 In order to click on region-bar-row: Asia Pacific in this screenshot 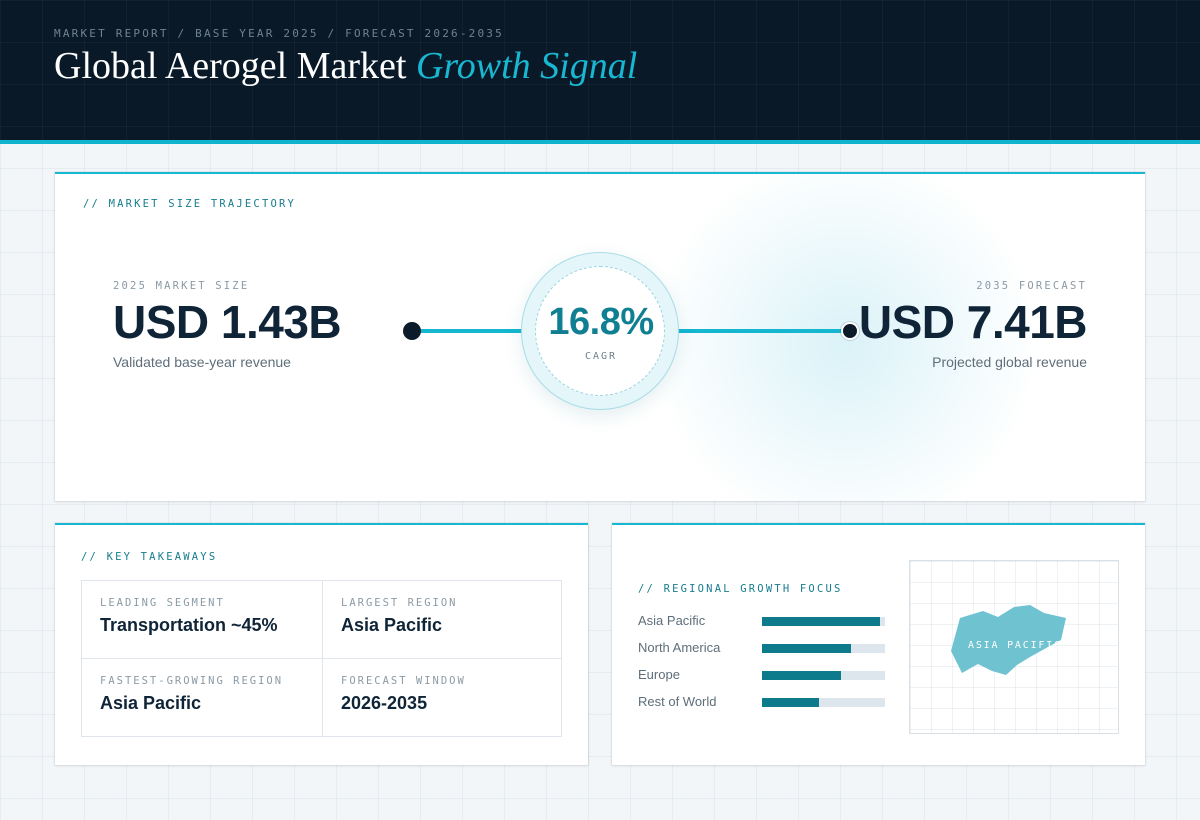, I will do `click(768, 621)`.